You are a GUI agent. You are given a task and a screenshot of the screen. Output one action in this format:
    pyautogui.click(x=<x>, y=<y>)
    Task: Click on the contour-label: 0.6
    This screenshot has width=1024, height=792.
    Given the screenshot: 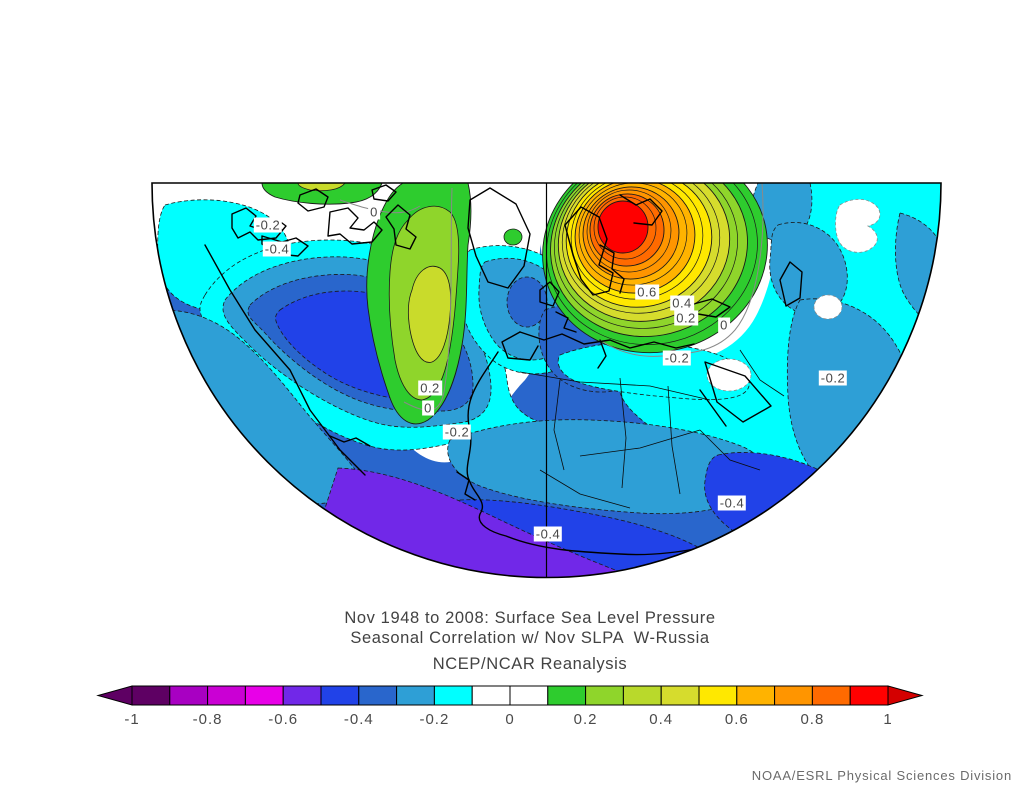 What is the action you would take?
    pyautogui.click(x=647, y=292)
    